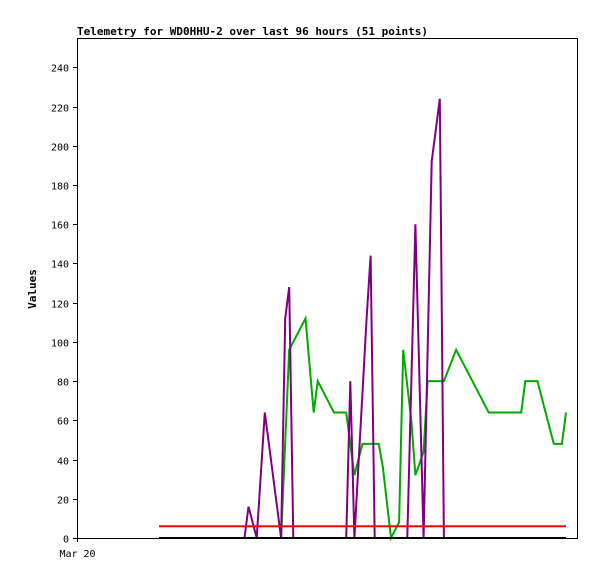 Image resolution: width=597 pixels, height=584 pixels. What do you see at coordinates (60, 69) in the screenshot?
I see `y-tick-label: 240` at bounding box center [60, 69].